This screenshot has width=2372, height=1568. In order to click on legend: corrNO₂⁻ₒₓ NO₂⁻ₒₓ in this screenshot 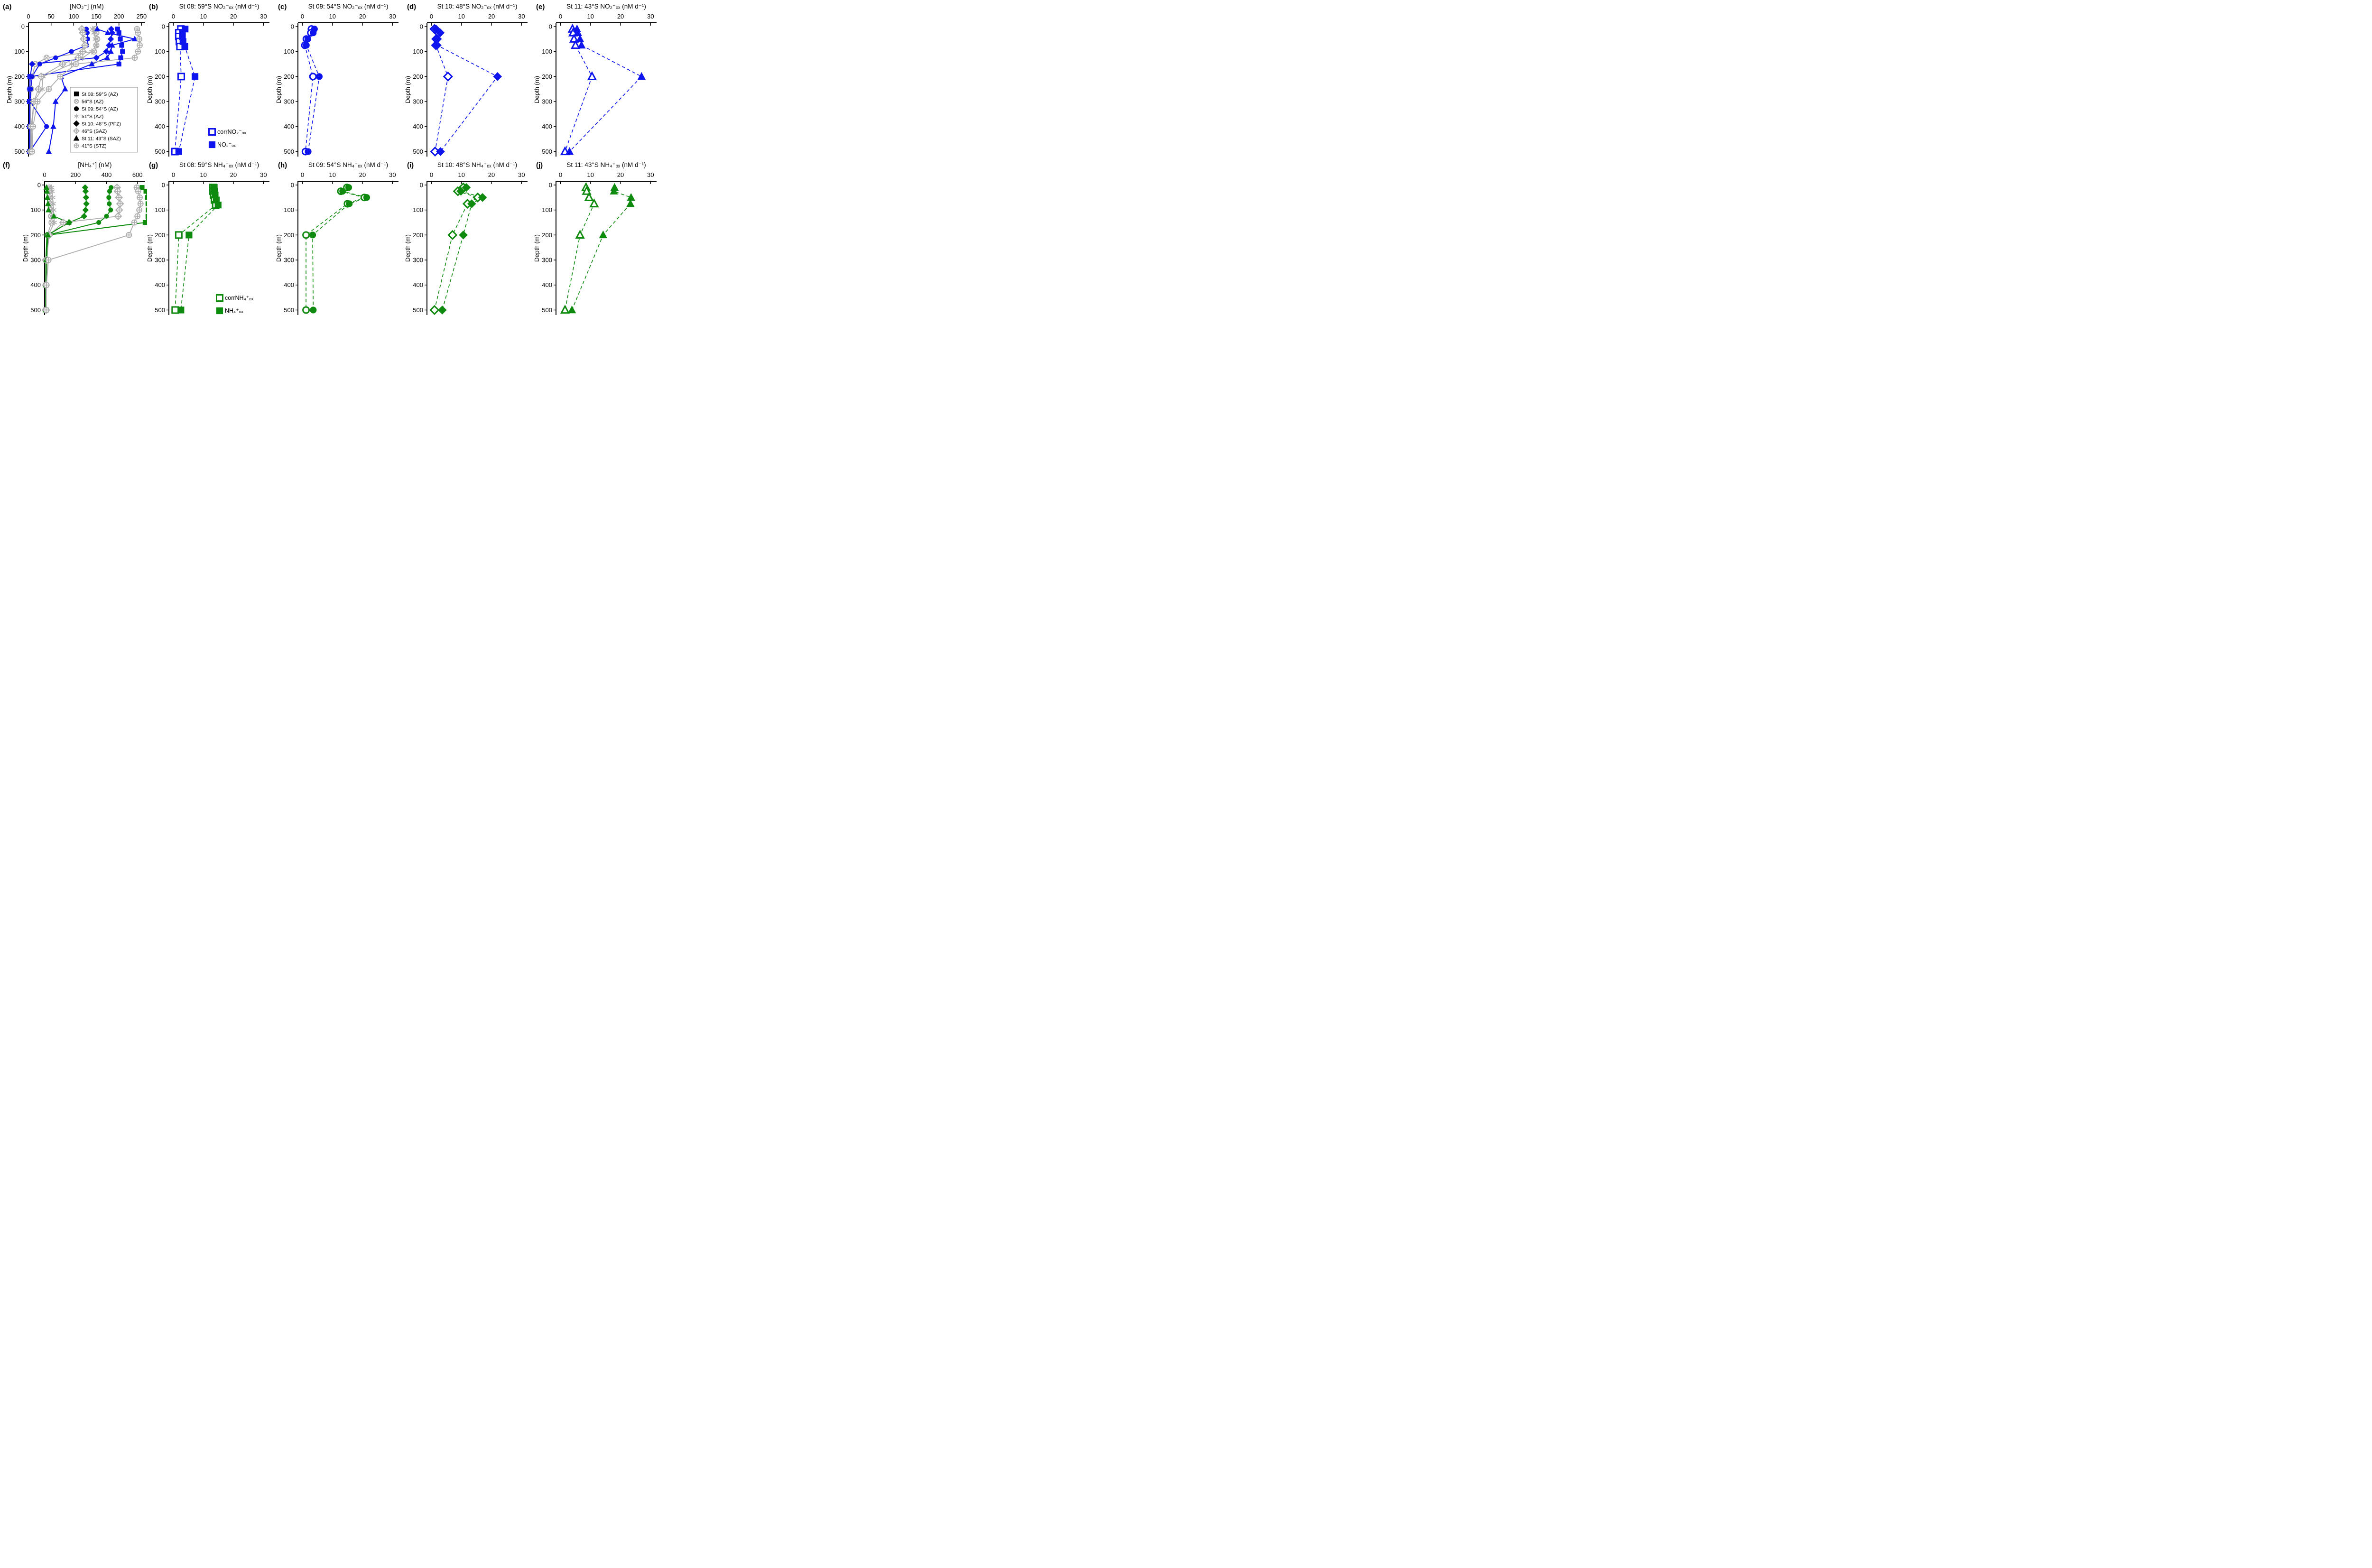, I will do `click(227, 138)`.